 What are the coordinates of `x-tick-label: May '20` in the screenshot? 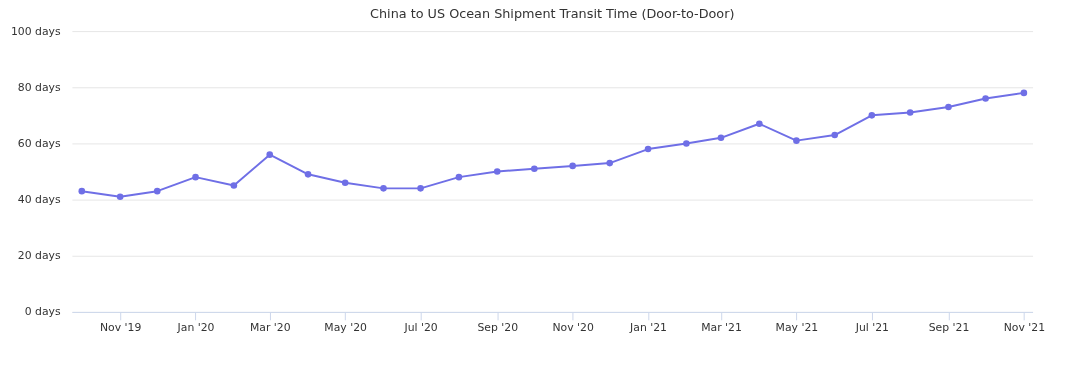 It's located at (346, 328).